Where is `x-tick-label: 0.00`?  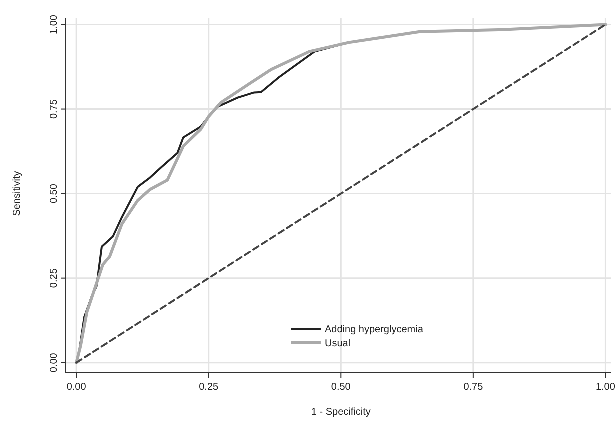 x-tick-label: 0.00 is located at coordinates (76, 387).